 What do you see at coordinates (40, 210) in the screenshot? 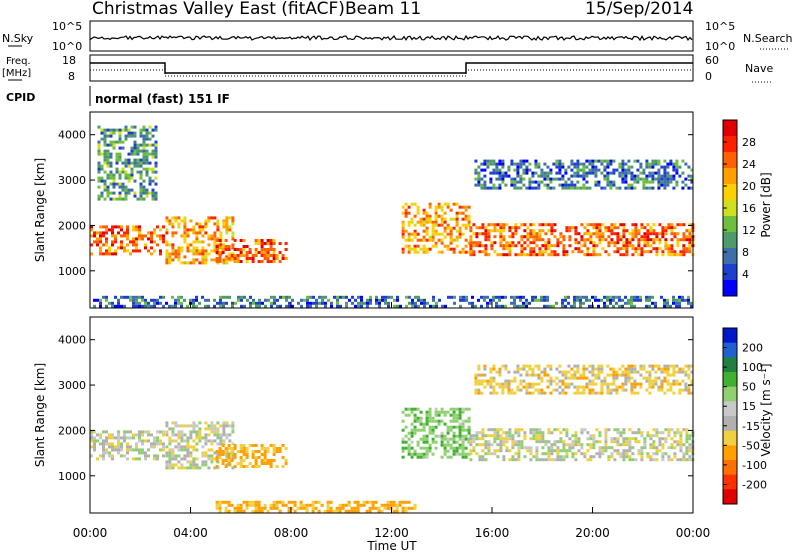
I see `power-ylabel: Slant Range [km]` at bounding box center [40, 210].